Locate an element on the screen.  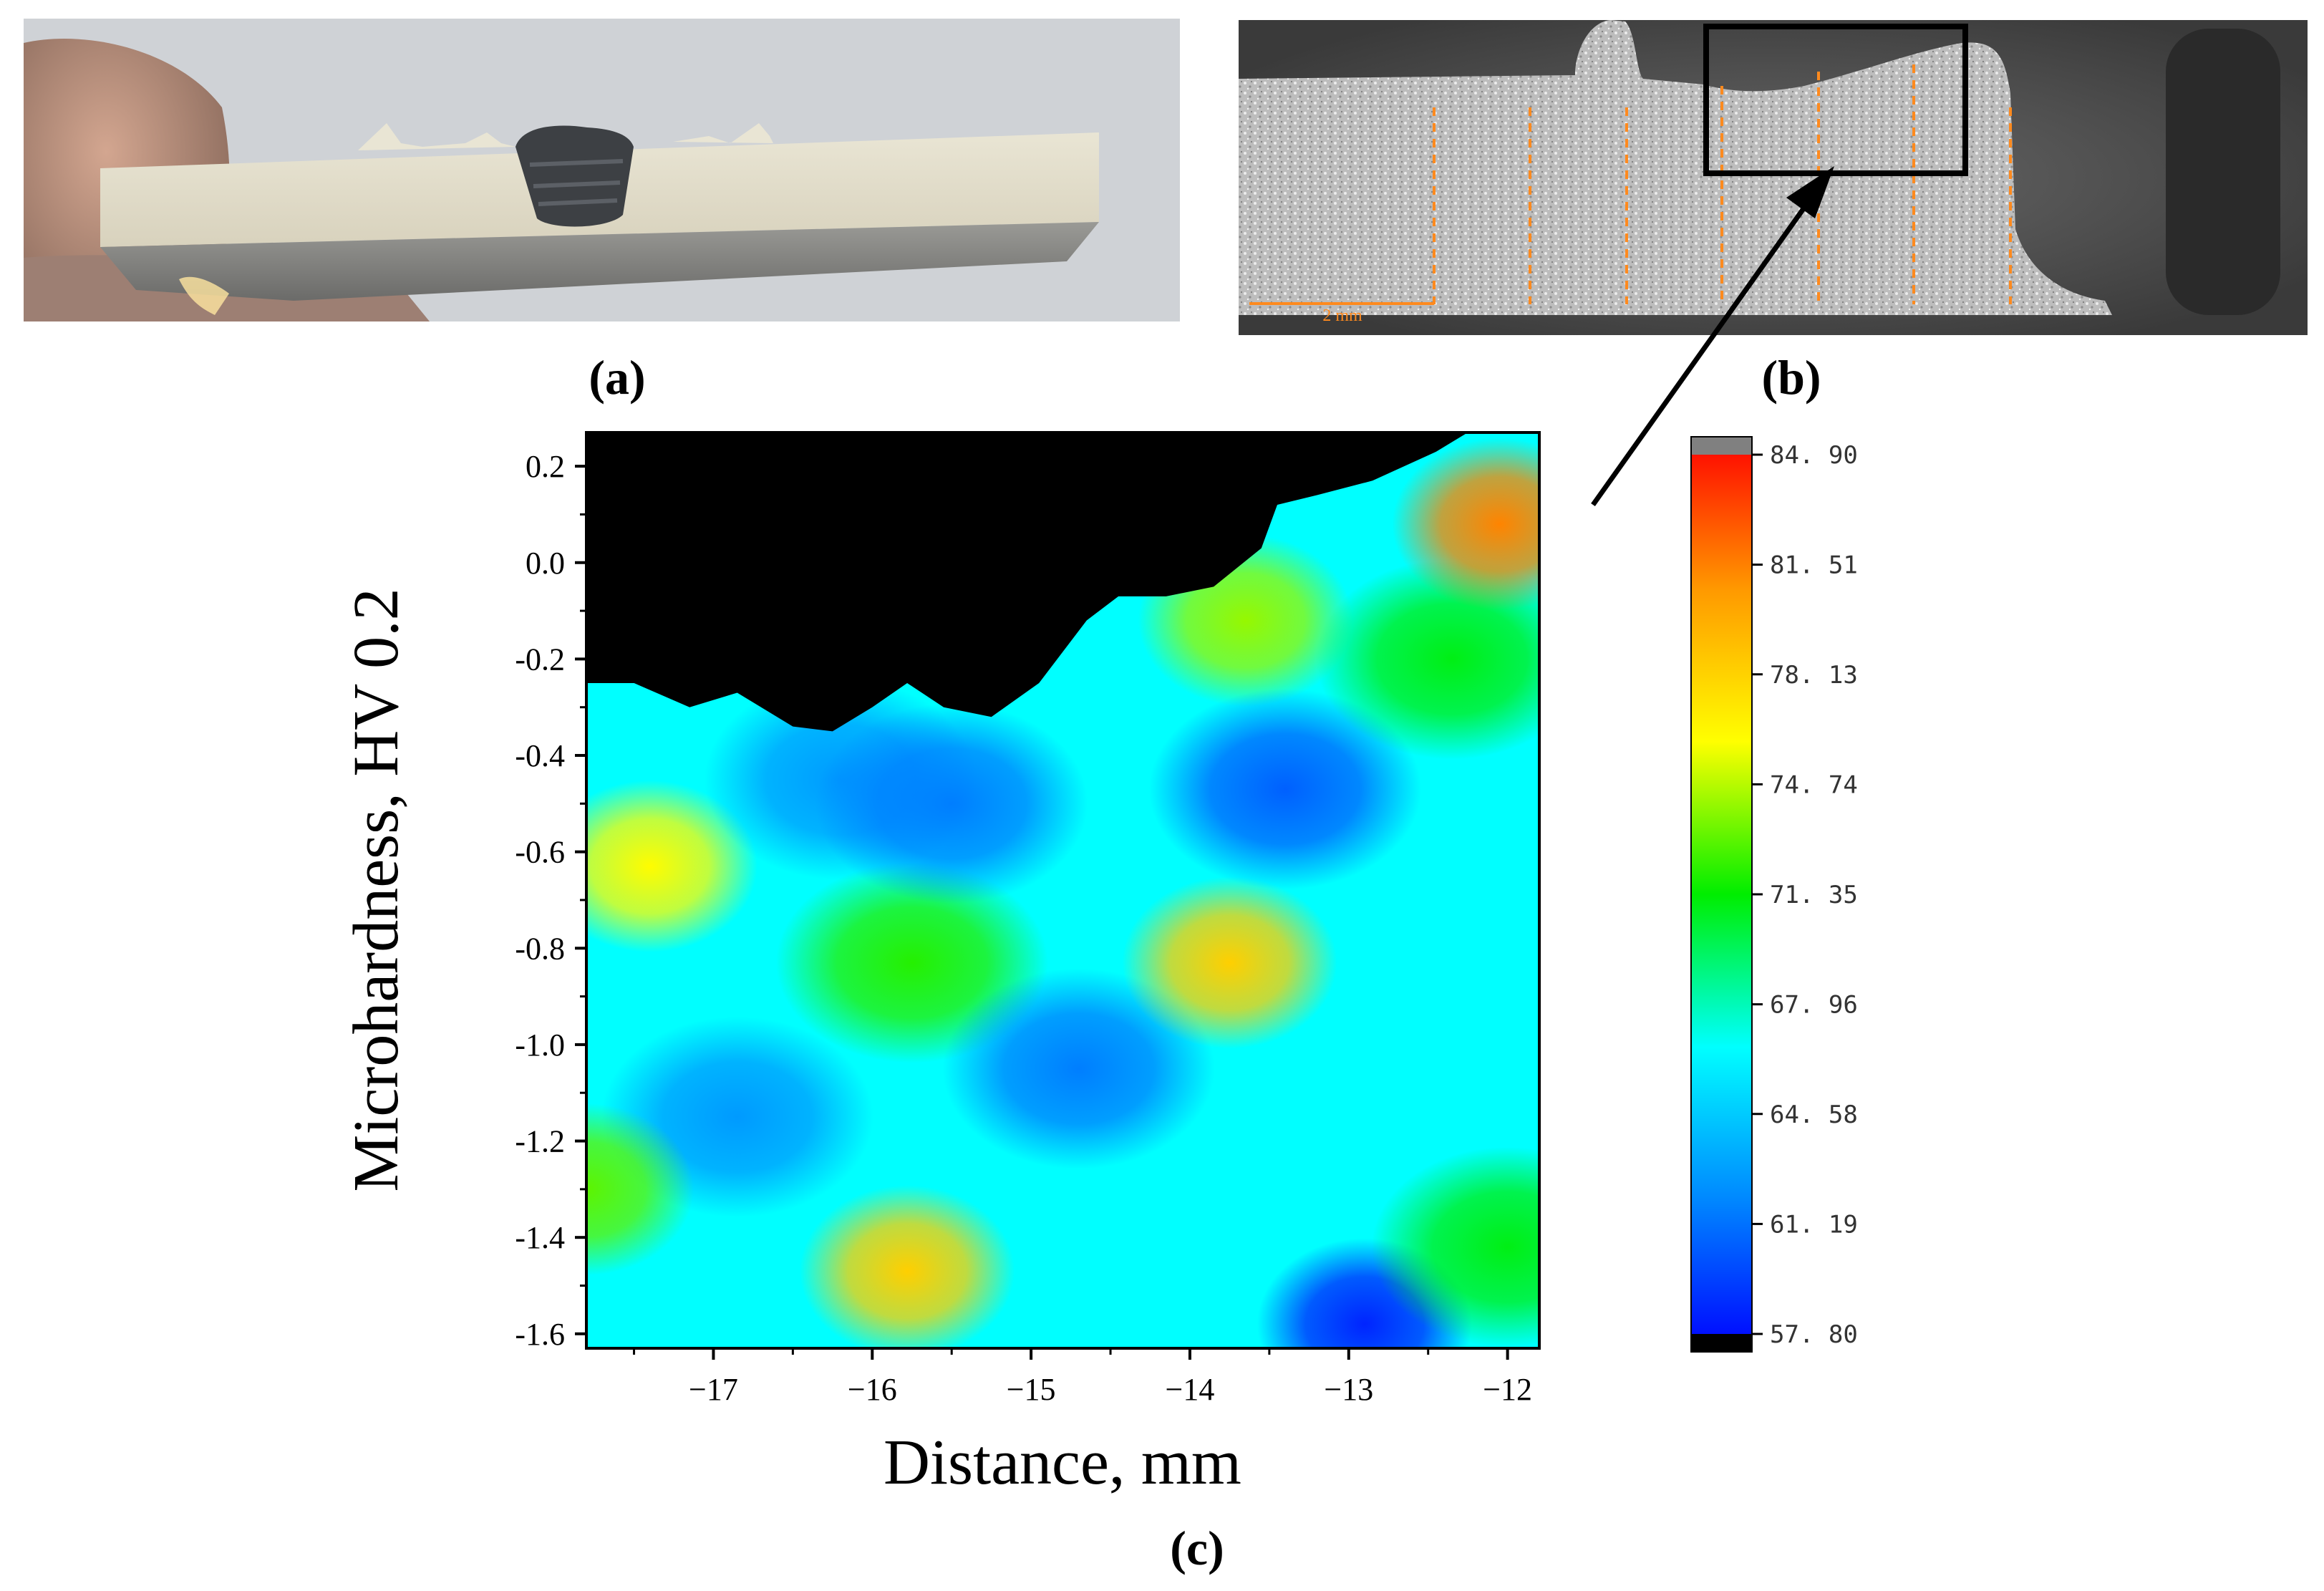
x-axis-label: Distance, mm is located at coordinates (1062, 1462).